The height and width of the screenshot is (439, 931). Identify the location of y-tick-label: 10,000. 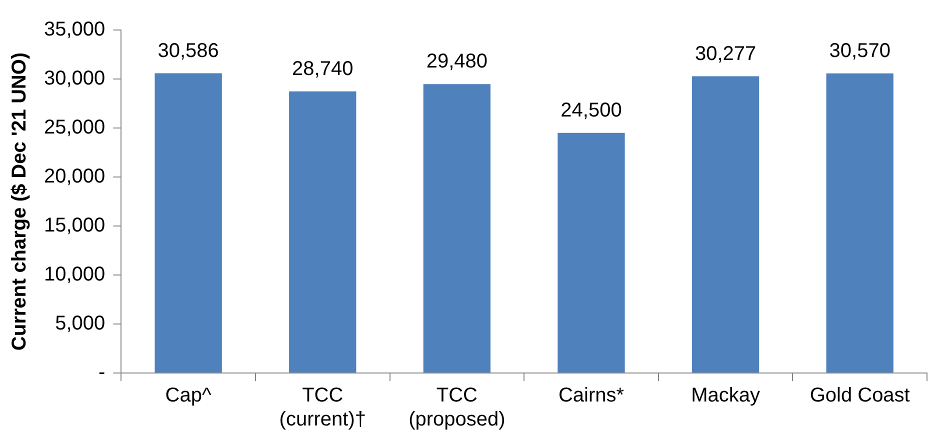
(75, 275).